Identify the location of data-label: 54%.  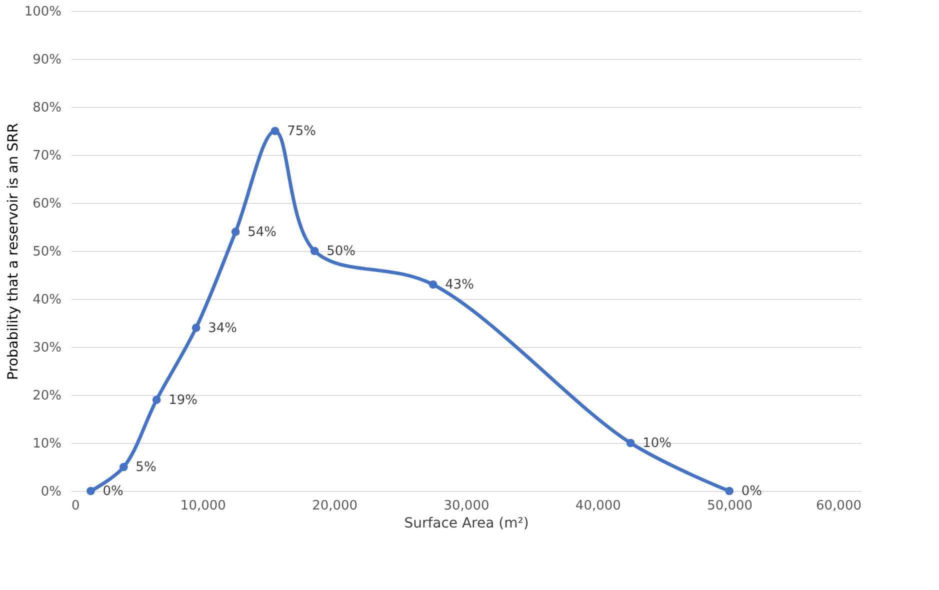
(262, 232).